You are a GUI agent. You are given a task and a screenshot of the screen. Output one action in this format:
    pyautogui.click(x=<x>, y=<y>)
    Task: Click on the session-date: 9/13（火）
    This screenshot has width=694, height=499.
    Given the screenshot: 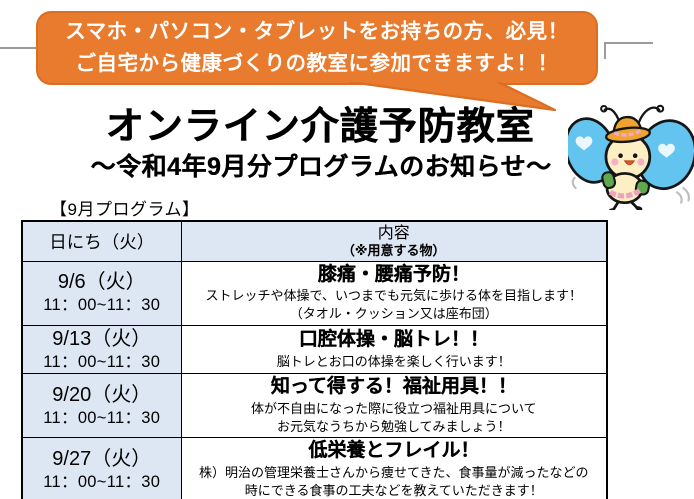 What is the action you would take?
    pyautogui.click(x=102, y=338)
    